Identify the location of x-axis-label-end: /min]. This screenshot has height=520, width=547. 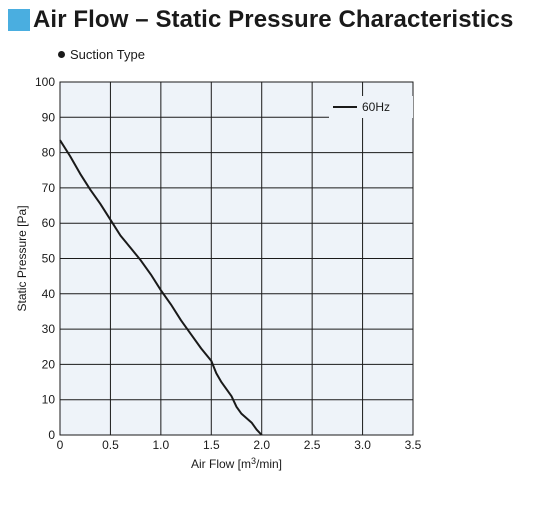
(269, 464).